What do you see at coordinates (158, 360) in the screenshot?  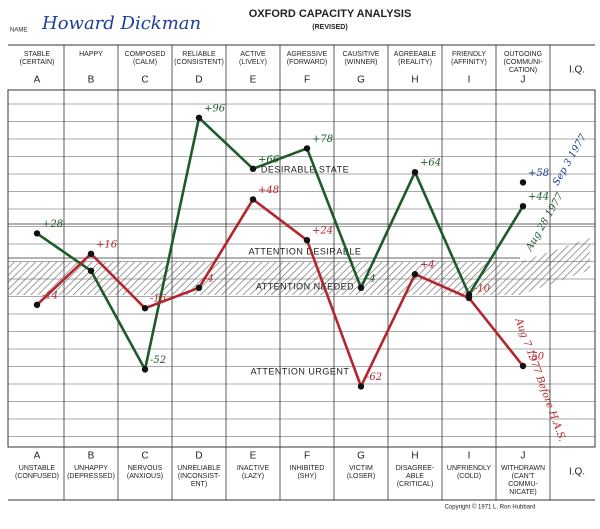 I see `value-label: -52` at bounding box center [158, 360].